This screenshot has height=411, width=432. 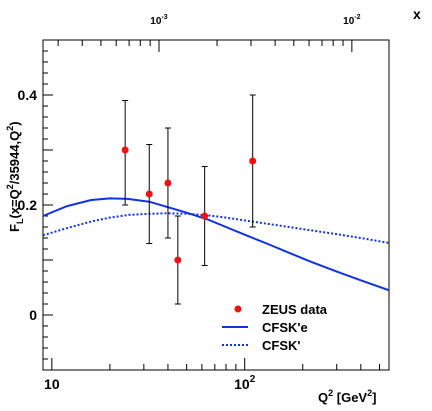 What do you see at coordinates (295, 309) in the screenshot?
I see `legend-label-zeus: ZEUS data` at bounding box center [295, 309].